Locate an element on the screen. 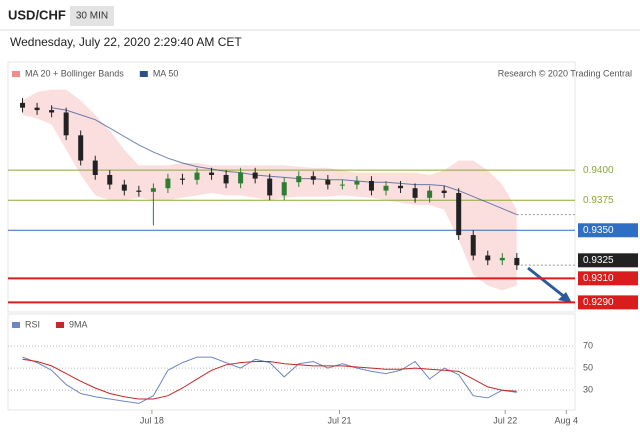  y-tick-label: 30 is located at coordinates (588, 390).